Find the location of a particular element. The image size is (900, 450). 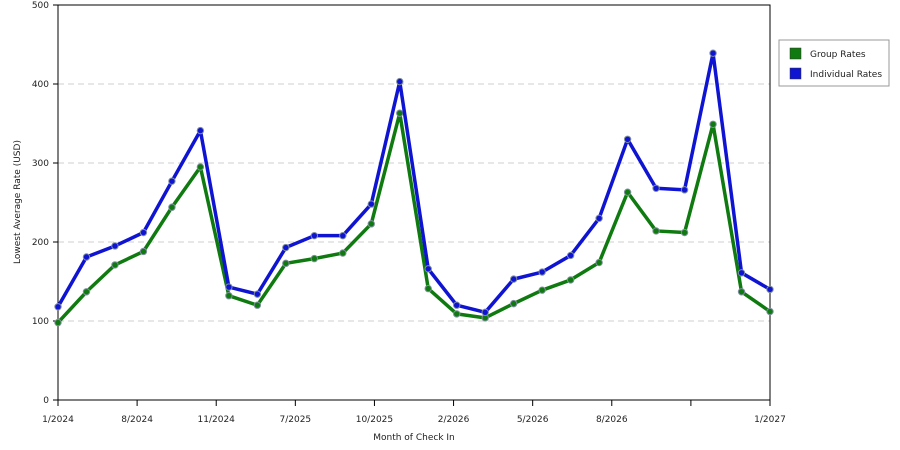

x-tick-label: 2/2026 is located at coordinates (454, 420).